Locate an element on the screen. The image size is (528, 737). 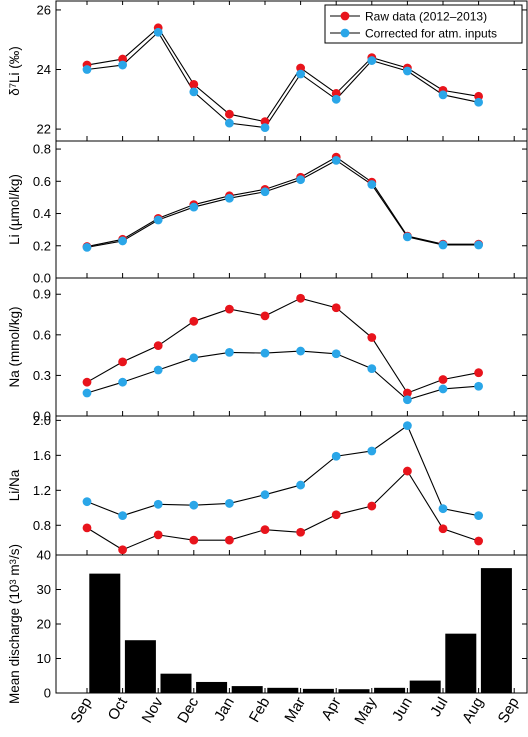
x-tick-label: Mar is located at coordinates (295, 710).